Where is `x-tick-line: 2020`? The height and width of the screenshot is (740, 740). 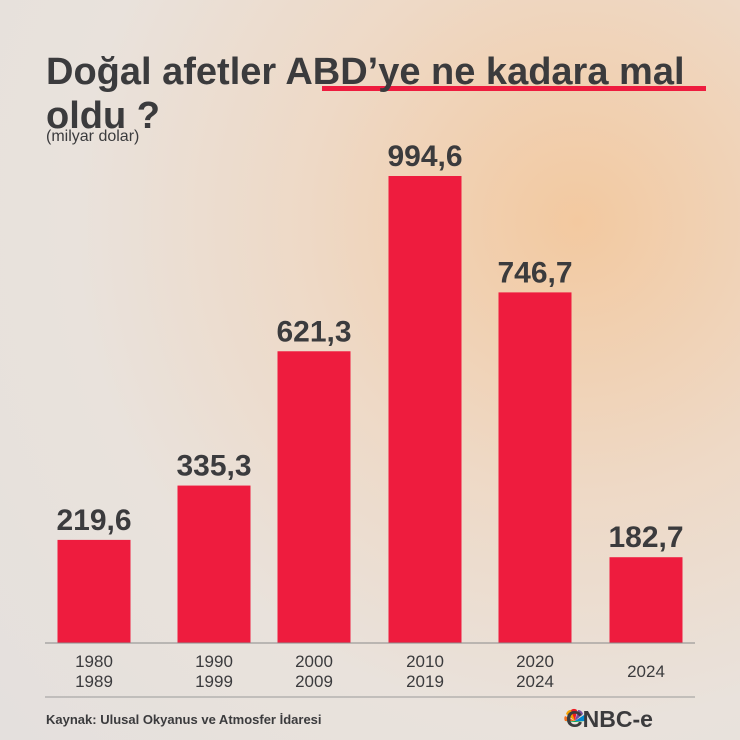
x-tick-line: 2020 is located at coordinates (535, 661).